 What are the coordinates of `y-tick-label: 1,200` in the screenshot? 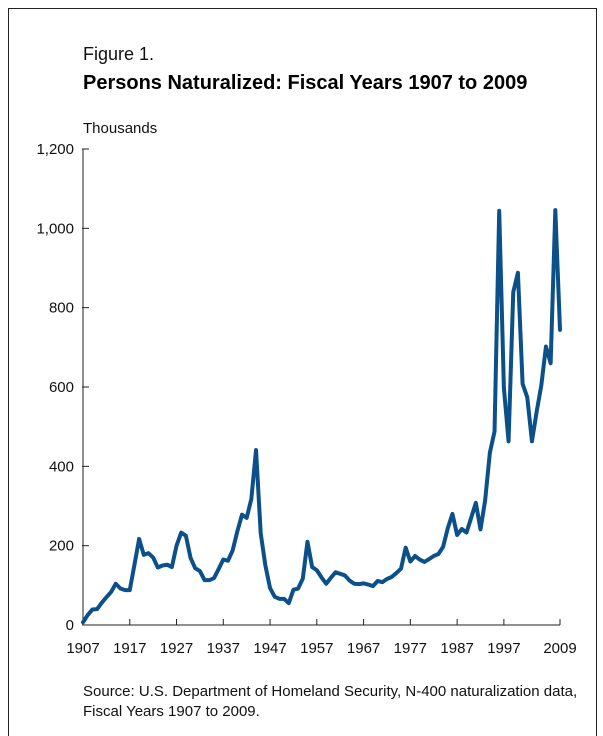 It's located at (55, 149).